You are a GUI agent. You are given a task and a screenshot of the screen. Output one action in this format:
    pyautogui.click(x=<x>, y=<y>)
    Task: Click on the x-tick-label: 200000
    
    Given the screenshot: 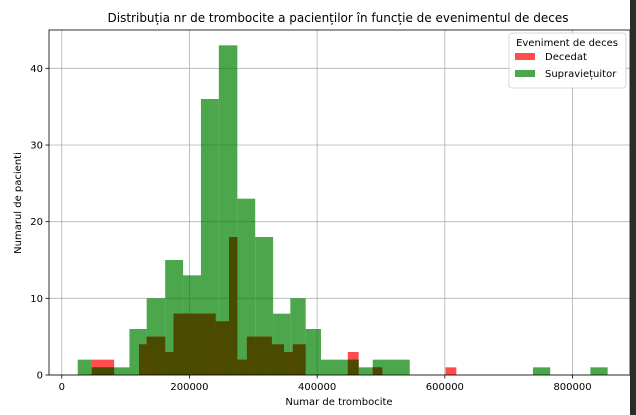 What is the action you would take?
    pyautogui.click(x=189, y=387)
    